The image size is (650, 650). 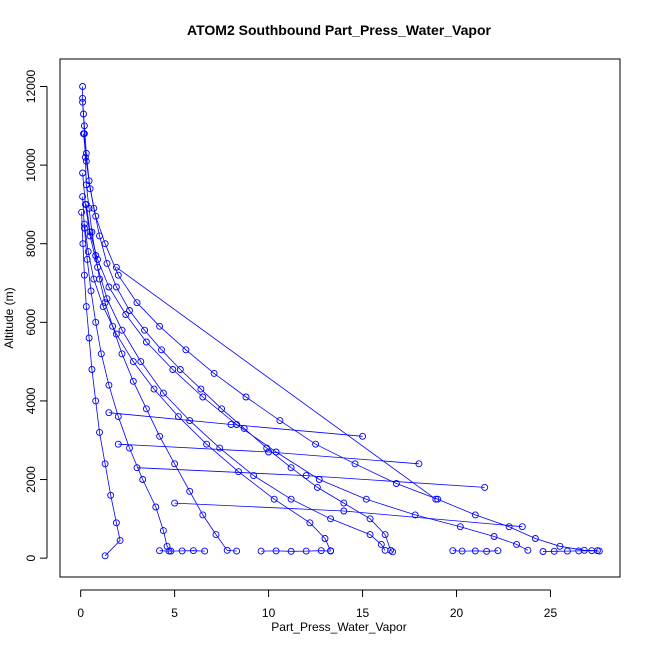 What do you see at coordinates (9, 317) in the screenshot?
I see `y-axis-label: Altitude (m)` at bounding box center [9, 317].